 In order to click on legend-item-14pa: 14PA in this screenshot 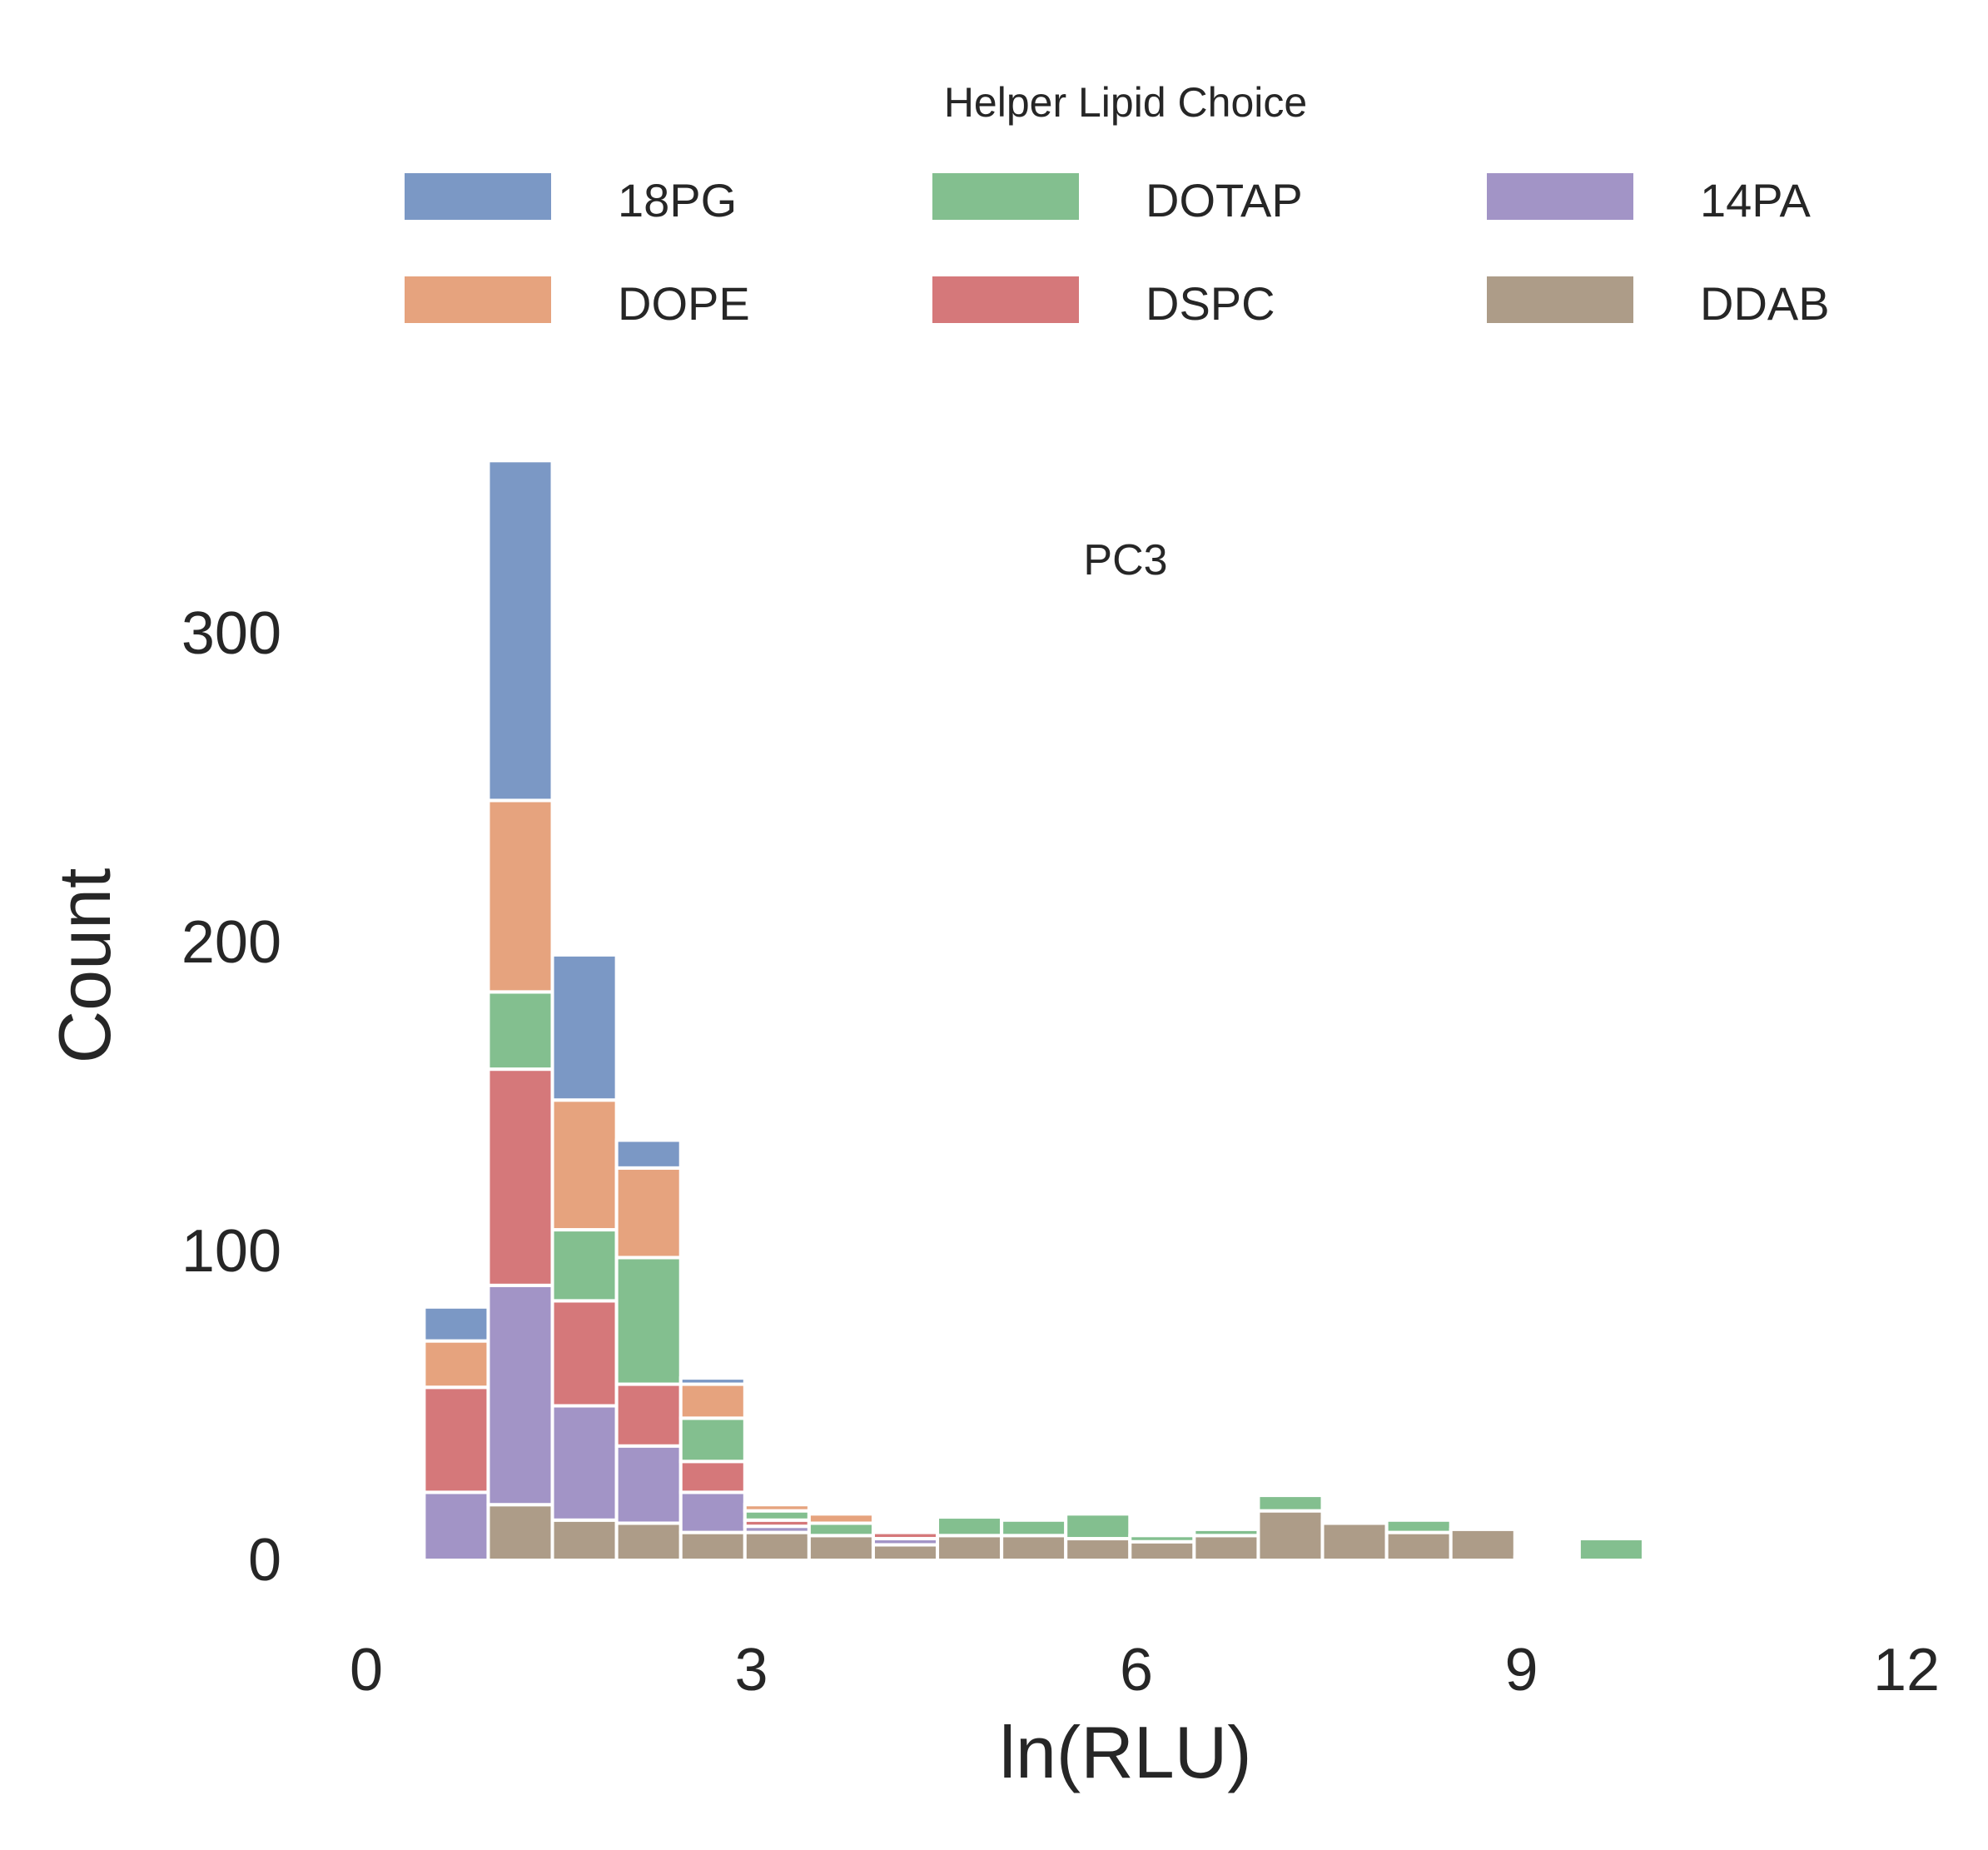, I will do `click(1649, 199)`.